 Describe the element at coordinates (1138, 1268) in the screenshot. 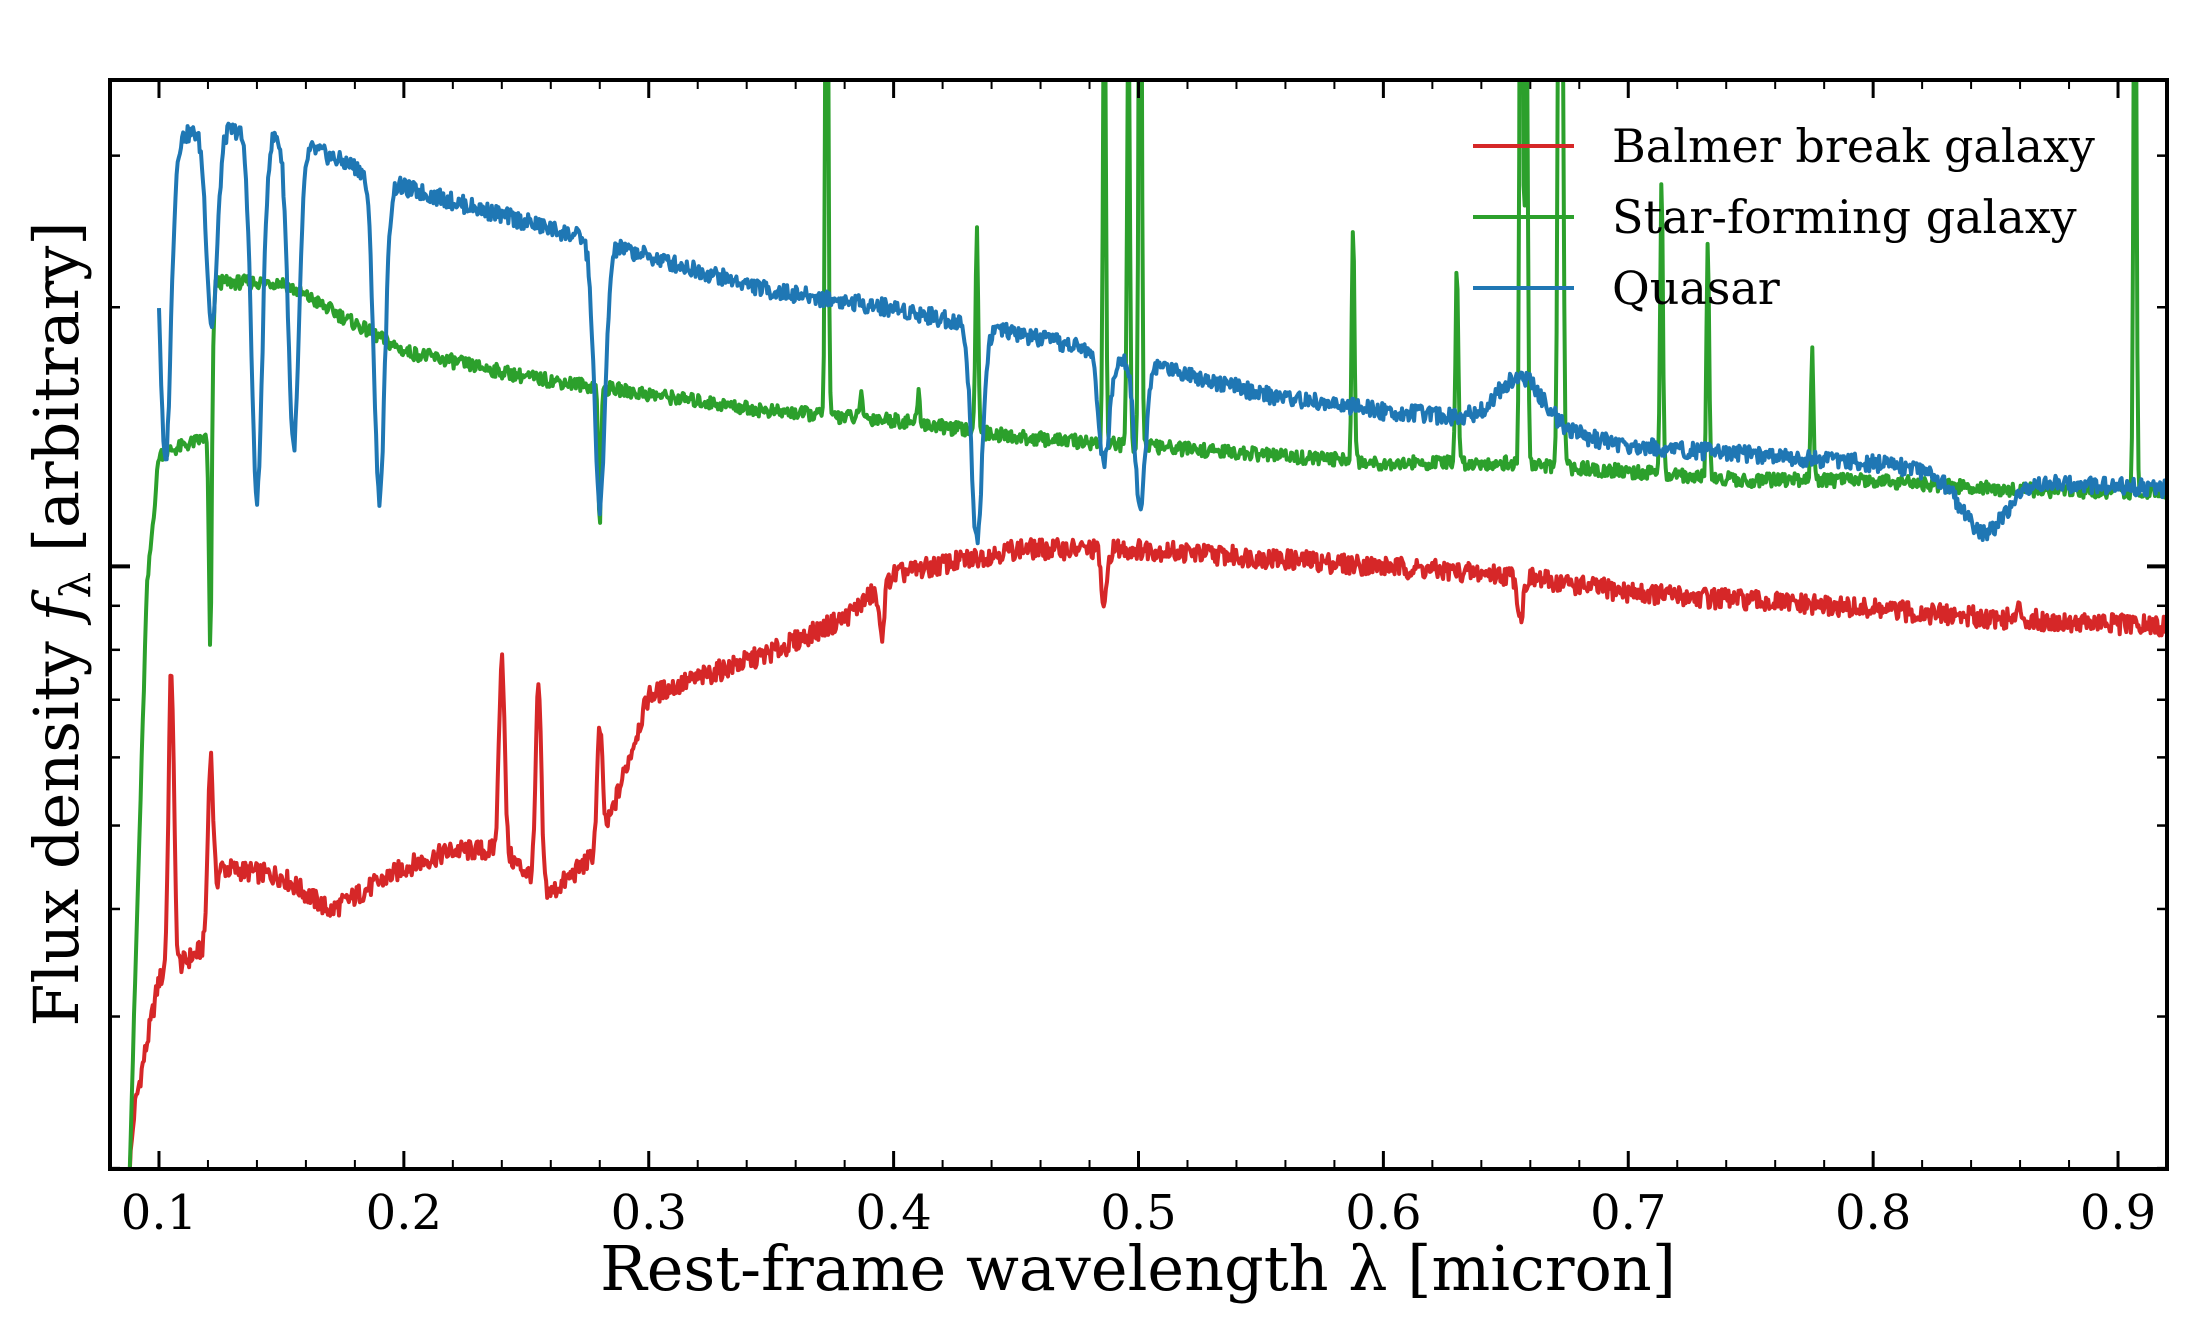

I see `x-axis-label: Rest-frame wavelength λ [micron]` at that location.